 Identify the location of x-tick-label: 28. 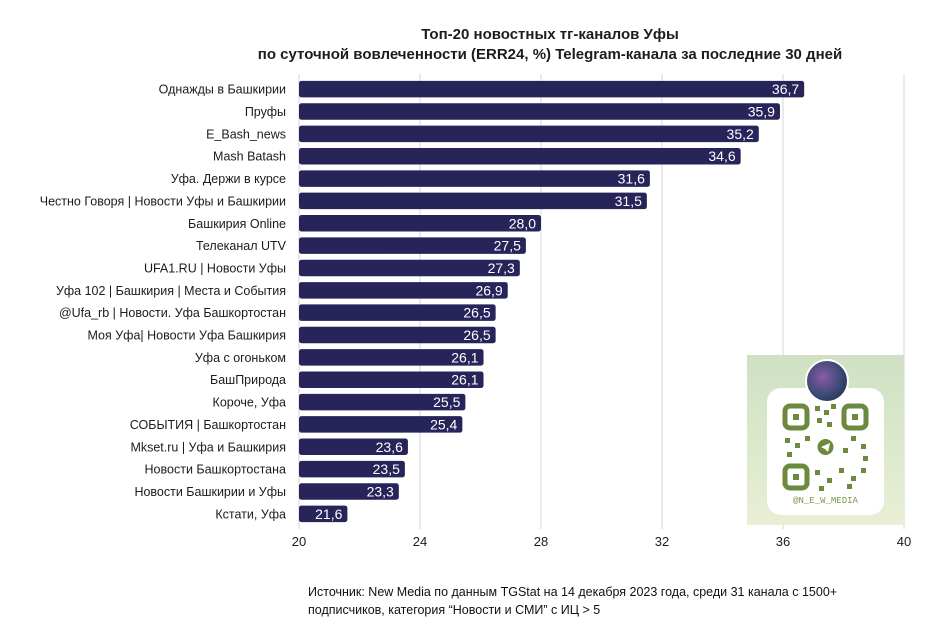
(541, 541).